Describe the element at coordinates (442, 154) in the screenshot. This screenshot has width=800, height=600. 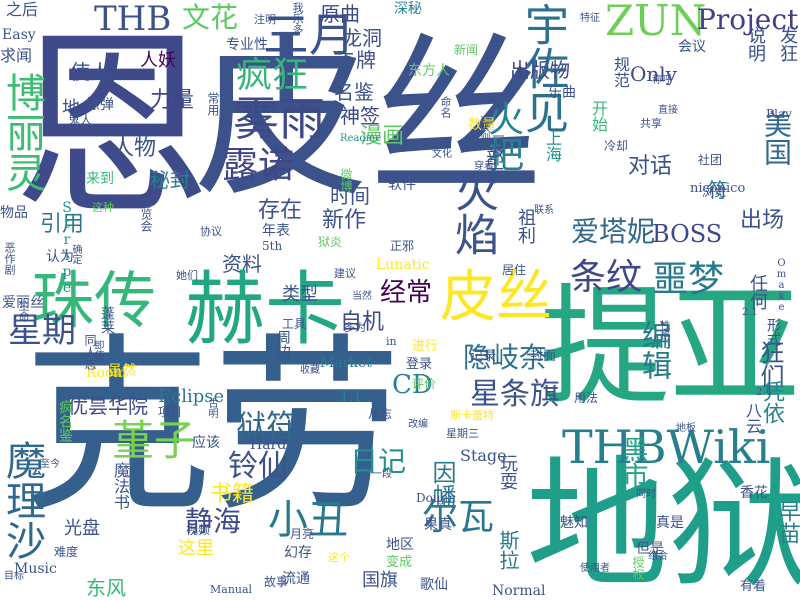
I see `word: 文化` at that location.